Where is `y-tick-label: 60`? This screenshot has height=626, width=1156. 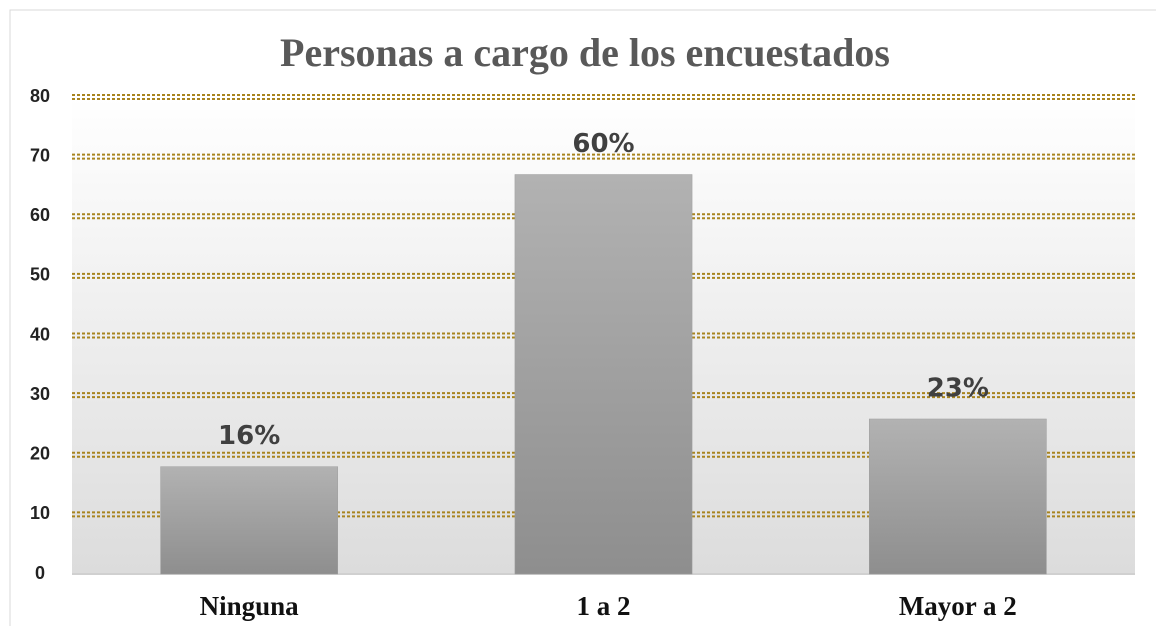 y-tick-label: 60 is located at coordinates (40, 215).